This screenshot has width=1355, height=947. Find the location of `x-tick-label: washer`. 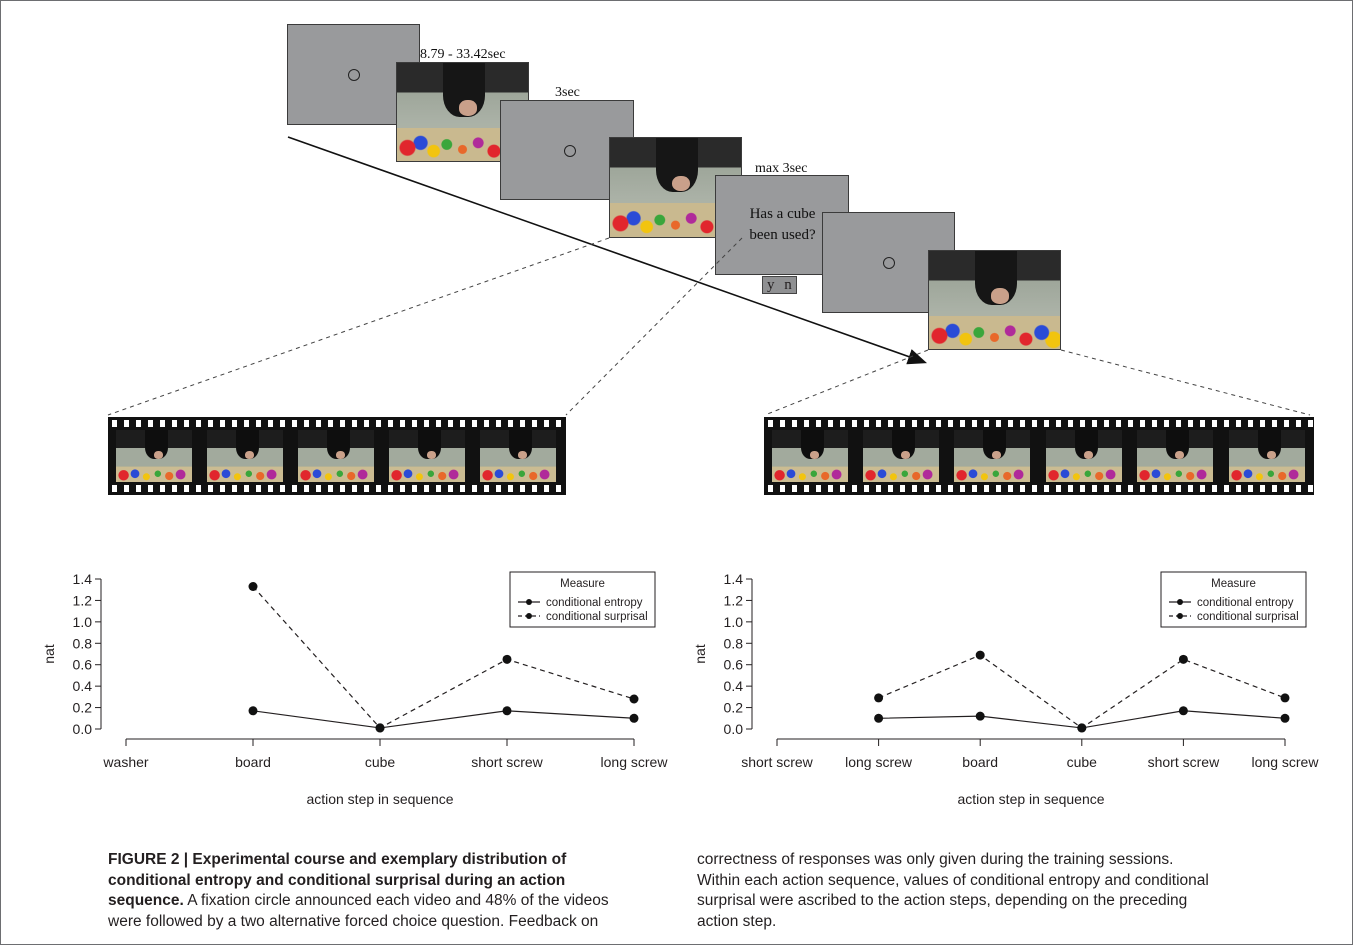

x-tick-label: washer is located at coordinates (125, 762).